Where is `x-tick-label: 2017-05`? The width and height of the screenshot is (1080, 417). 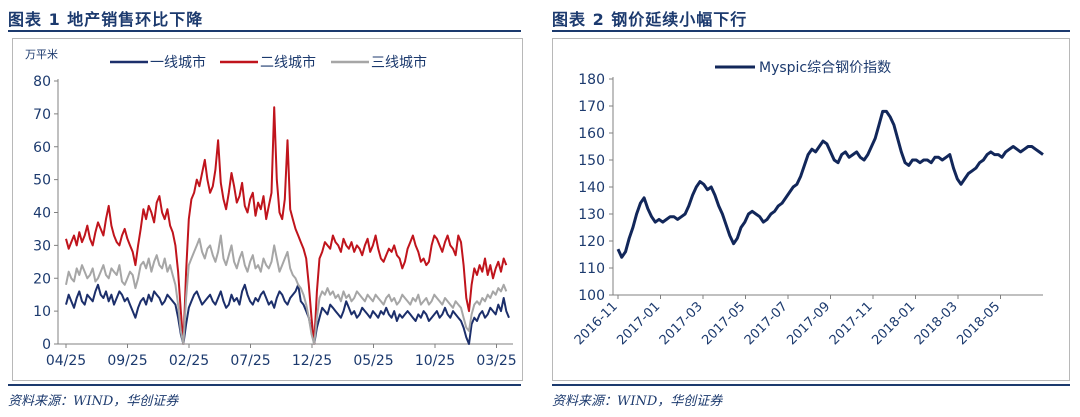
x-tick-label: 2017-05 is located at coordinates (723, 323).